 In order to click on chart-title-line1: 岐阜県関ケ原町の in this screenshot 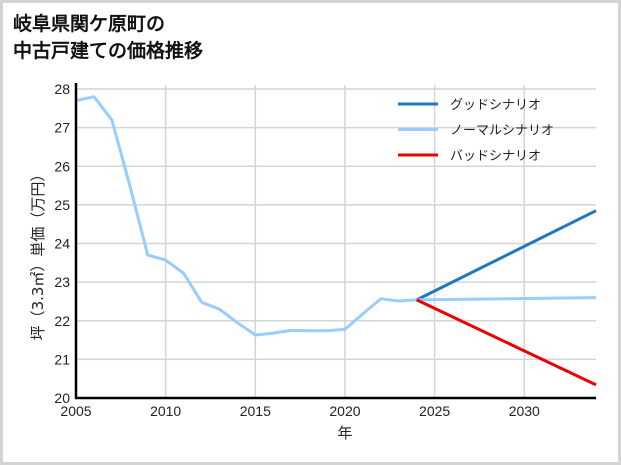, I will do `click(89, 24)`.